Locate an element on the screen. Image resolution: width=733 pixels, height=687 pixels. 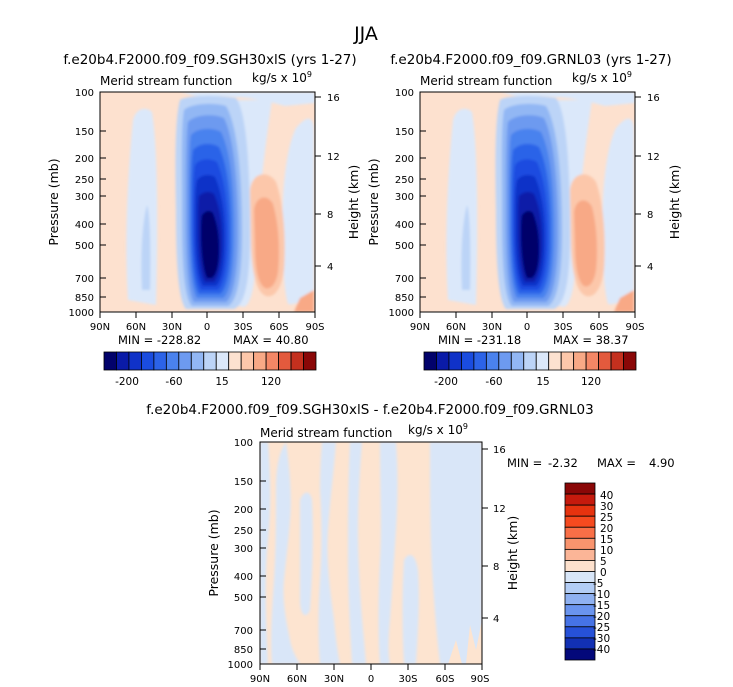
panel-3-cbar-label: 5 is located at coordinates (603, 562).